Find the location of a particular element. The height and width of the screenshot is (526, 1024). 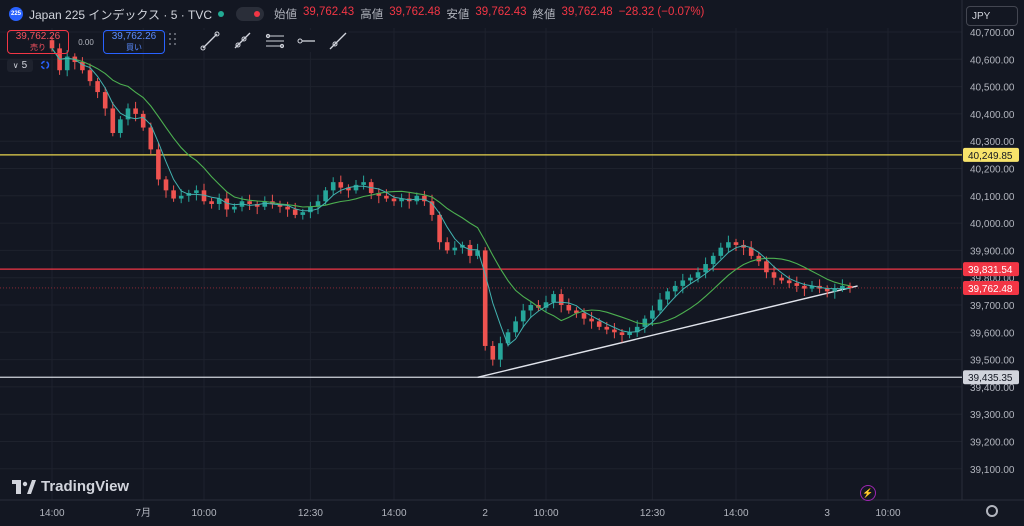

low-value: 39,762.43 is located at coordinates (501, 12).